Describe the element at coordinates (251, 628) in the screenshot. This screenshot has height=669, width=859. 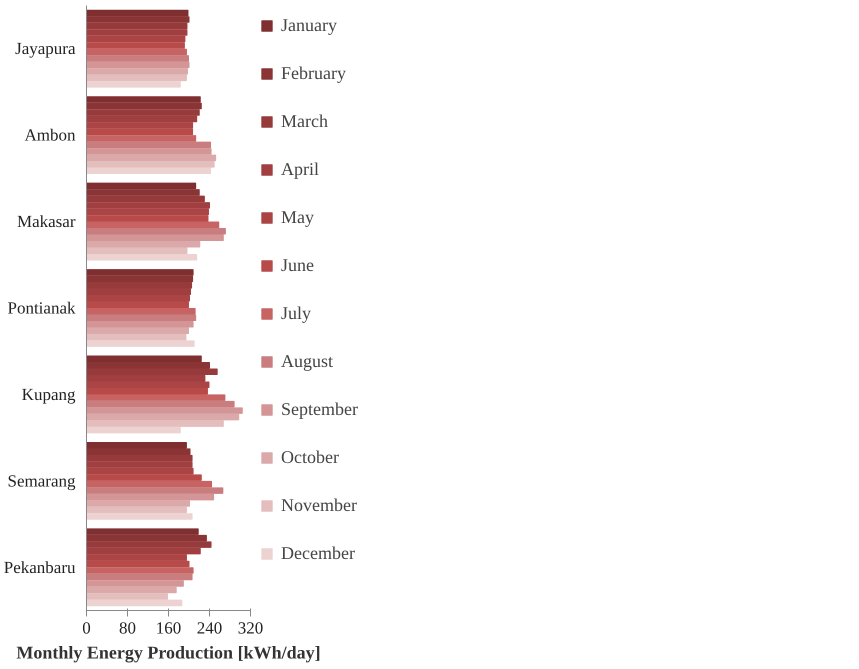
I see `x-tick-label: 320` at that location.